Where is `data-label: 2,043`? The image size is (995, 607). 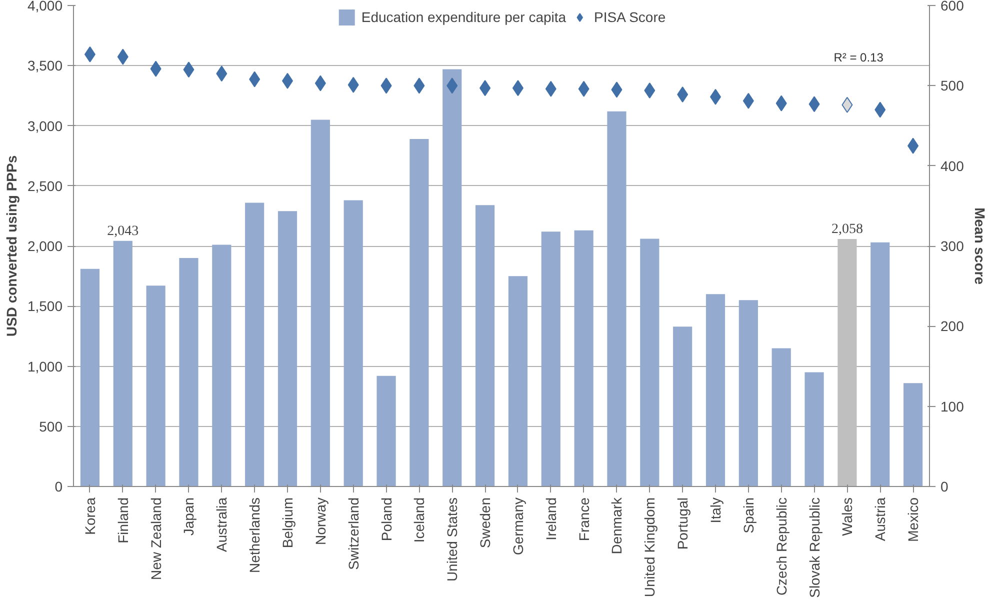 data-label: 2,043 is located at coordinates (123, 231).